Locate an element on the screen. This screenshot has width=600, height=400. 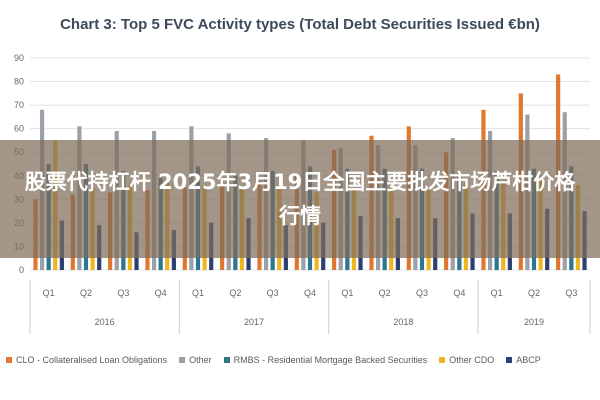
legend-label: ABCP is located at coordinates (528, 360).